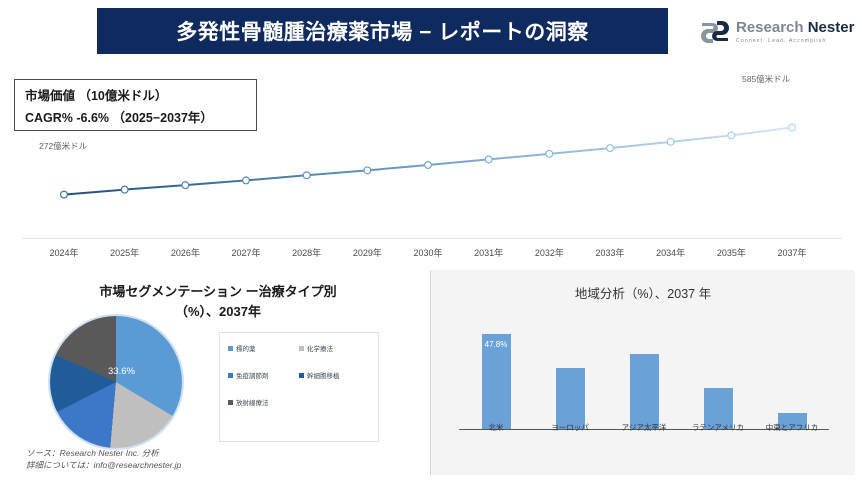 The width and height of the screenshot is (862, 485). Describe the element at coordinates (299, 387) in the screenshot. I see `pie-legend: 標的薬 化学療法免疫調節剤 幹細胞移植放射線療法` at that location.